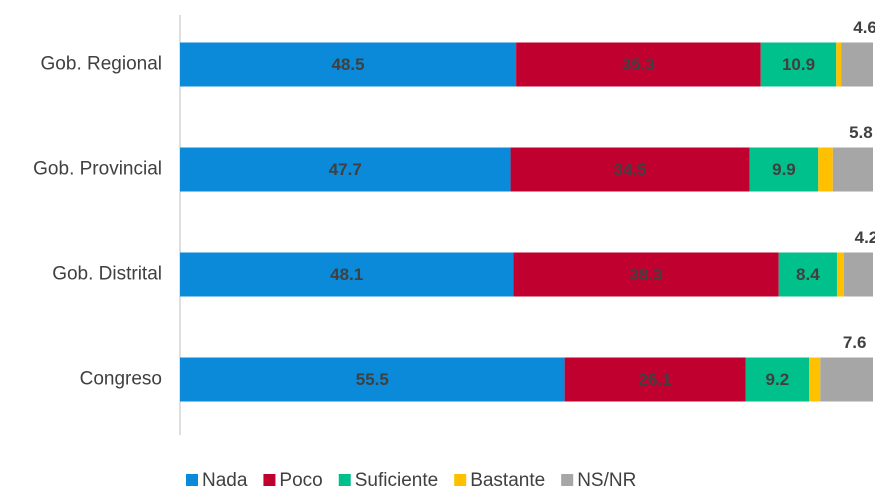  What do you see at coordinates (865, 237) in the screenshot?
I see `data-label: 4.2` at bounding box center [865, 237].